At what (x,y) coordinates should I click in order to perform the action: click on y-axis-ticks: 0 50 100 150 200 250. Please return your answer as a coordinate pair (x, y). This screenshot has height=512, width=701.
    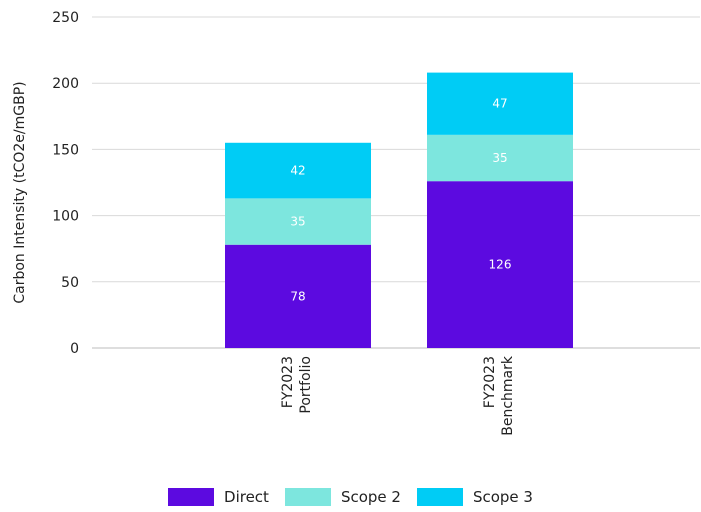
    Looking at the image, I should click on (65, 183).